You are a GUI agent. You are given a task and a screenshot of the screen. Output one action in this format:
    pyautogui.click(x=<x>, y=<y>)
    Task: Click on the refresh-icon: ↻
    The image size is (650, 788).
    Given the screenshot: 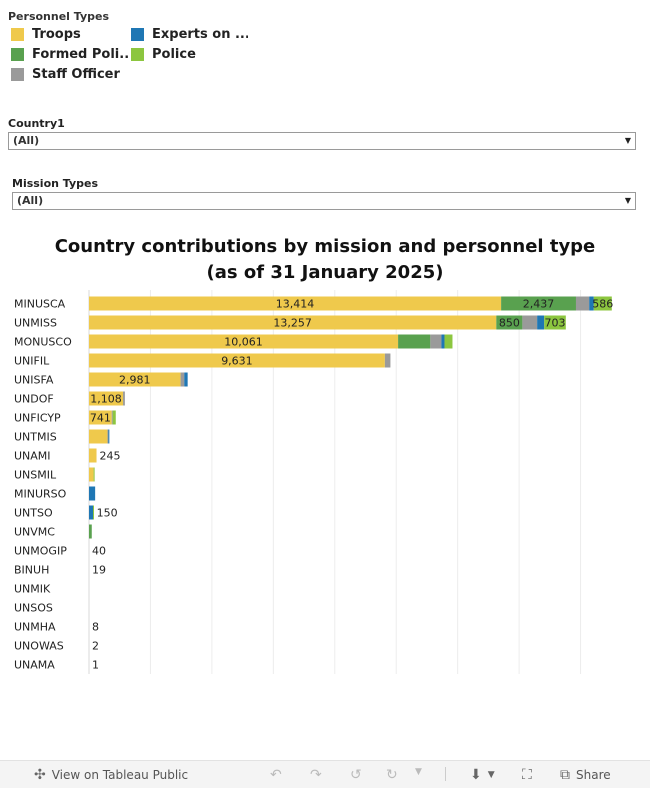 What is the action you would take?
    pyautogui.click(x=392, y=775)
    